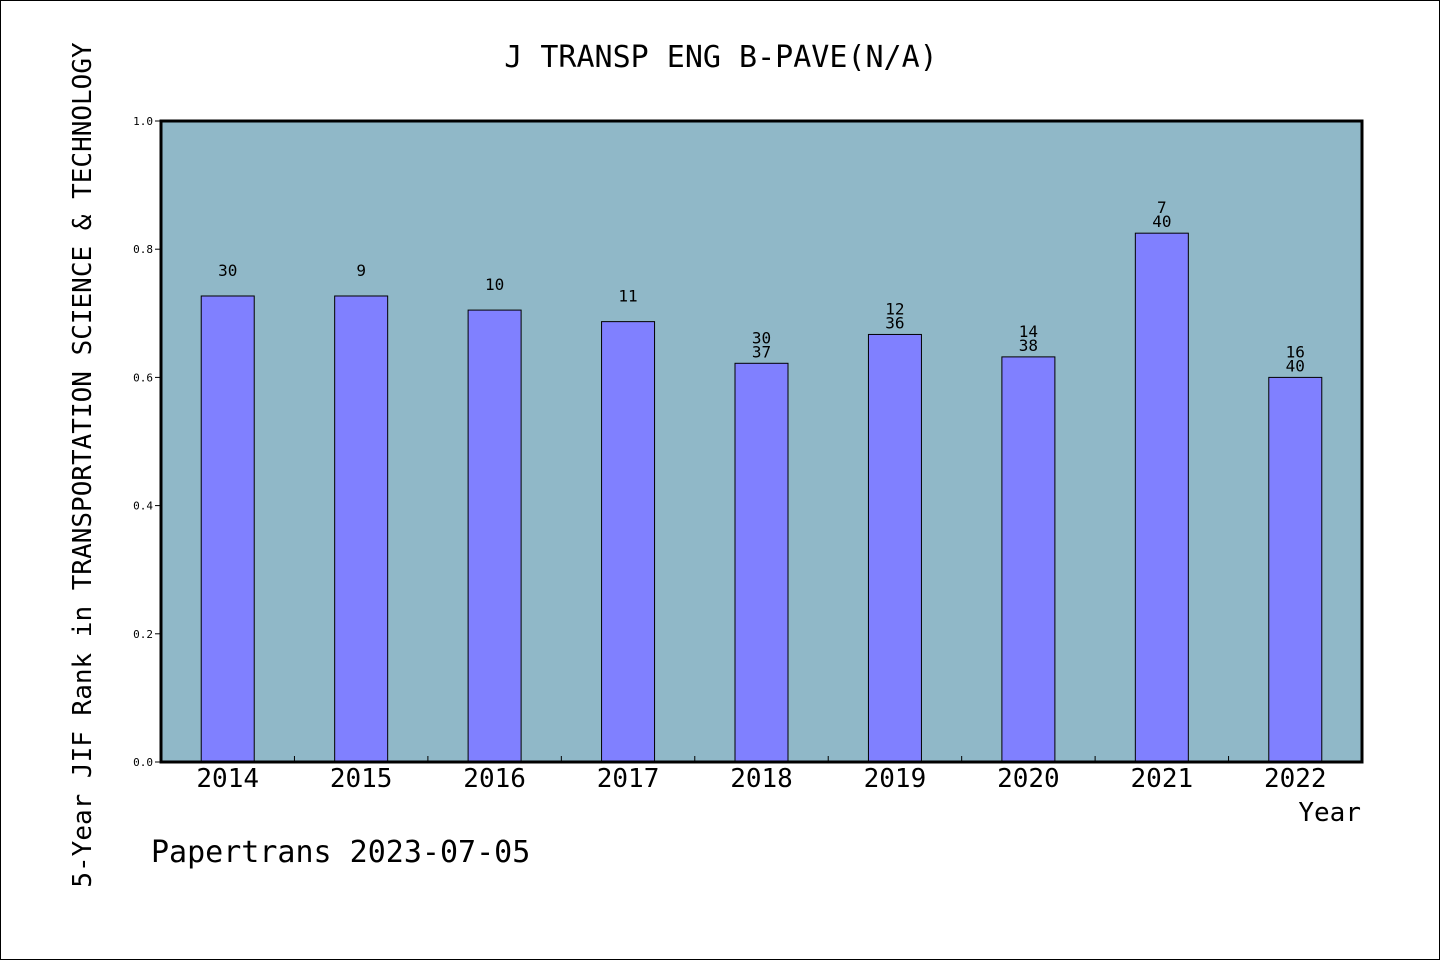 The height and width of the screenshot is (965, 1440). I want to click on bar-data-label: 14, so click(1028, 331).